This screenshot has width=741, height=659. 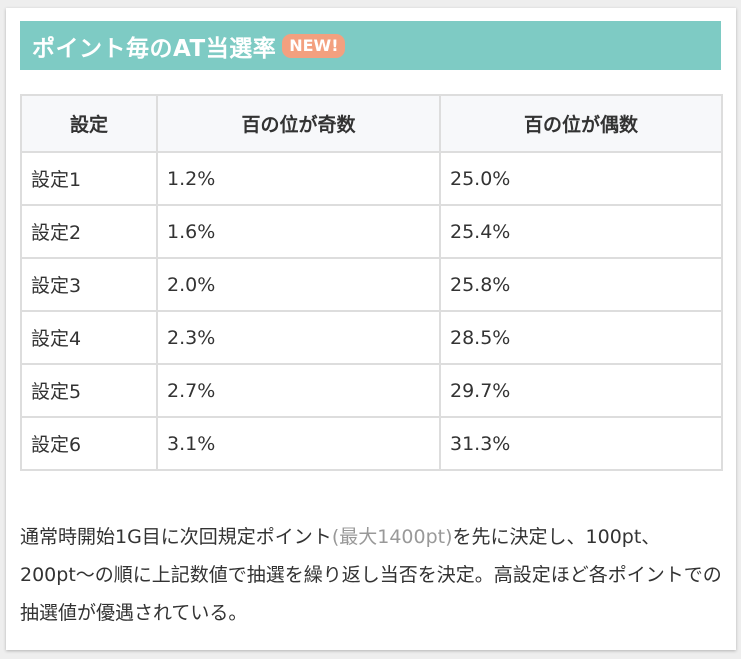 What do you see at coordinates (298, 337) in the screenshot?
I see `odd-rate-cell: 2.3%` at bounding box center [298, 337].